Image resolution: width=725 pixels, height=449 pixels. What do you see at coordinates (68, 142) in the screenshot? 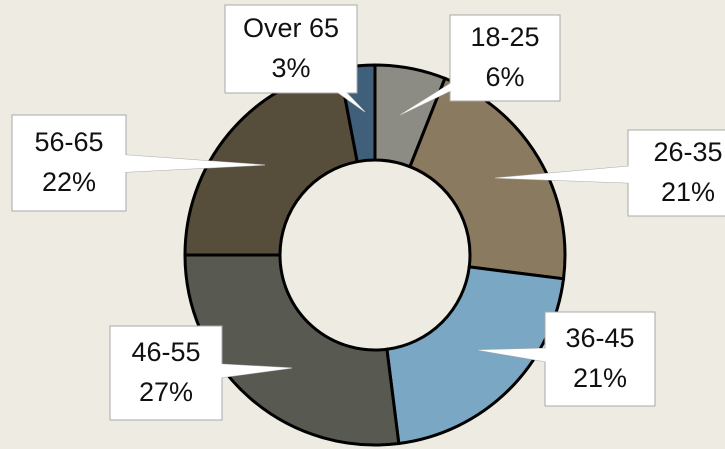
I see `category-label: 56-65` at bounding box center [68, 142].